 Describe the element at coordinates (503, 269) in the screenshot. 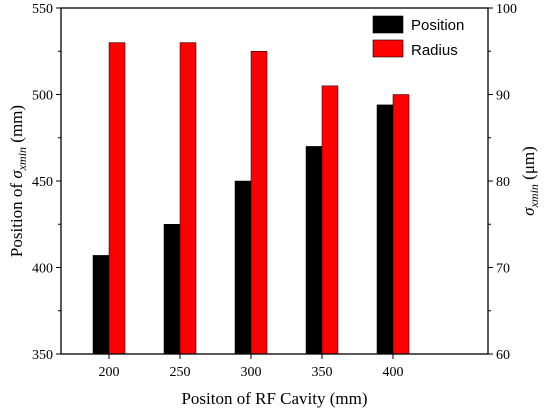

I see `y-right-tick-label: 70` at that location.